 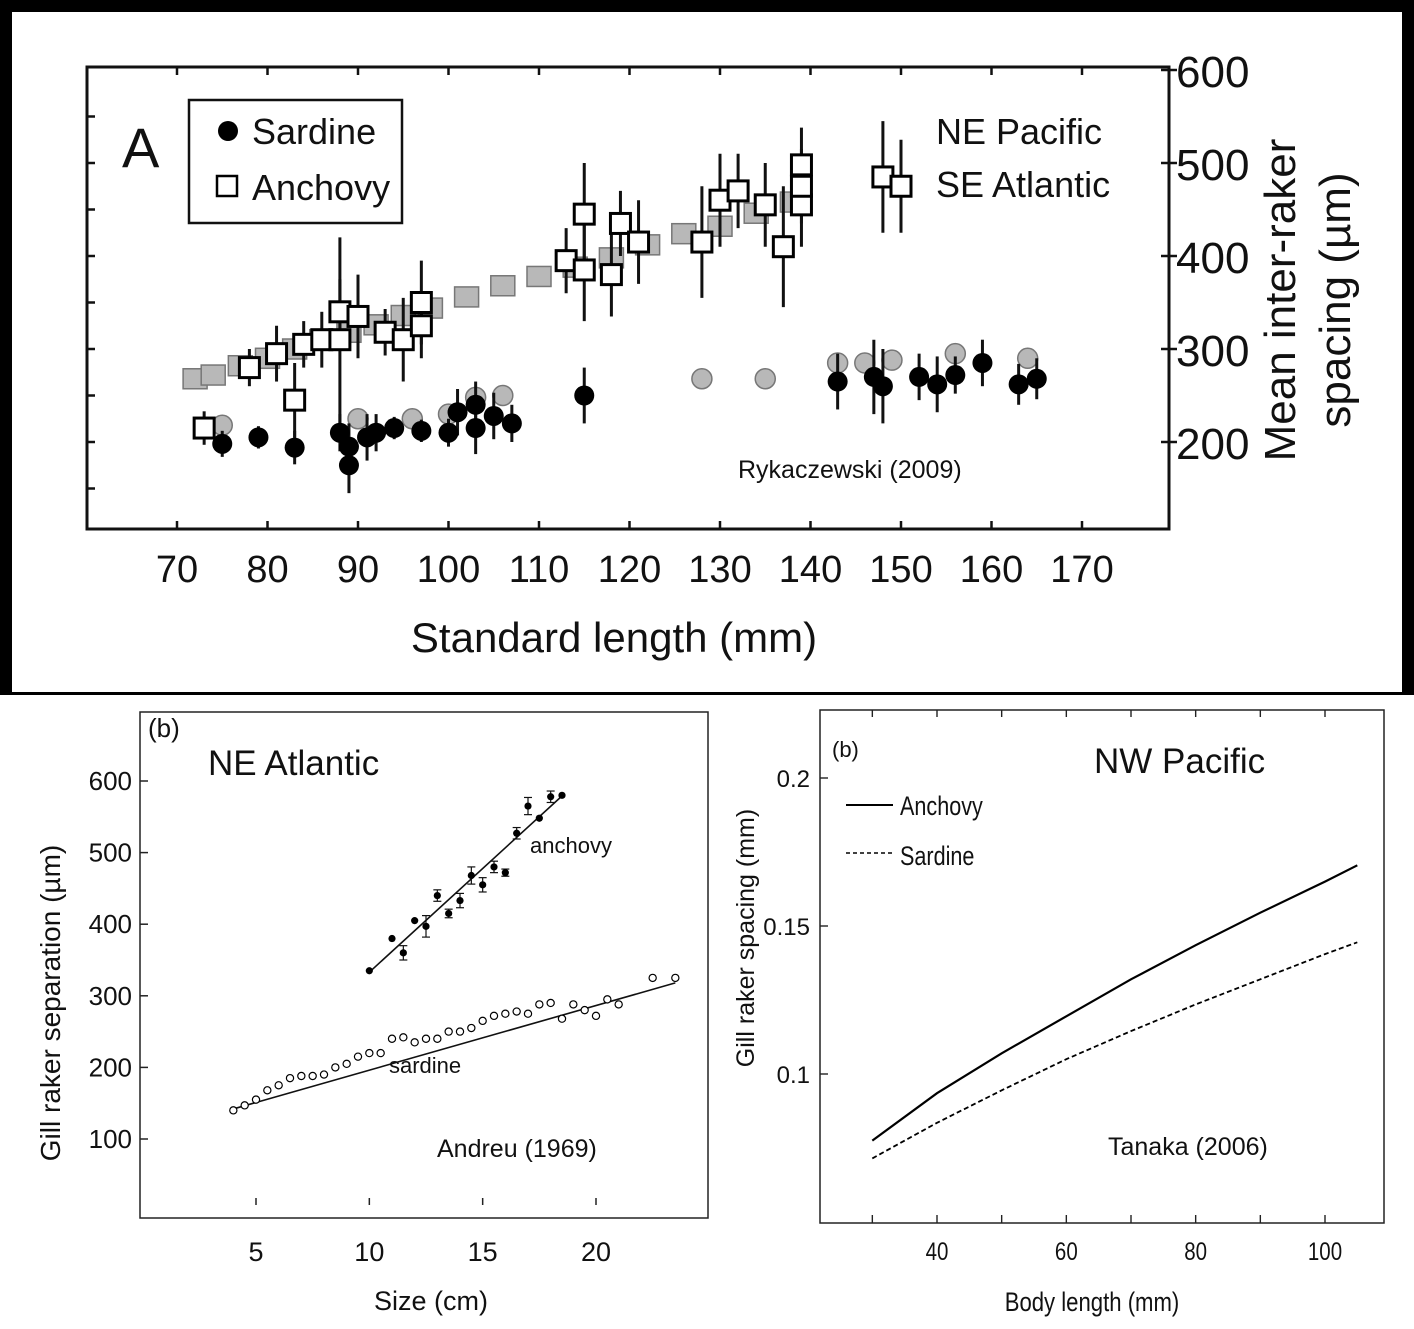 What do you see at coordinates (1212, 351) in the screenshot?
I see `y-tick-label: 300` at bounding box center [1212, 351].